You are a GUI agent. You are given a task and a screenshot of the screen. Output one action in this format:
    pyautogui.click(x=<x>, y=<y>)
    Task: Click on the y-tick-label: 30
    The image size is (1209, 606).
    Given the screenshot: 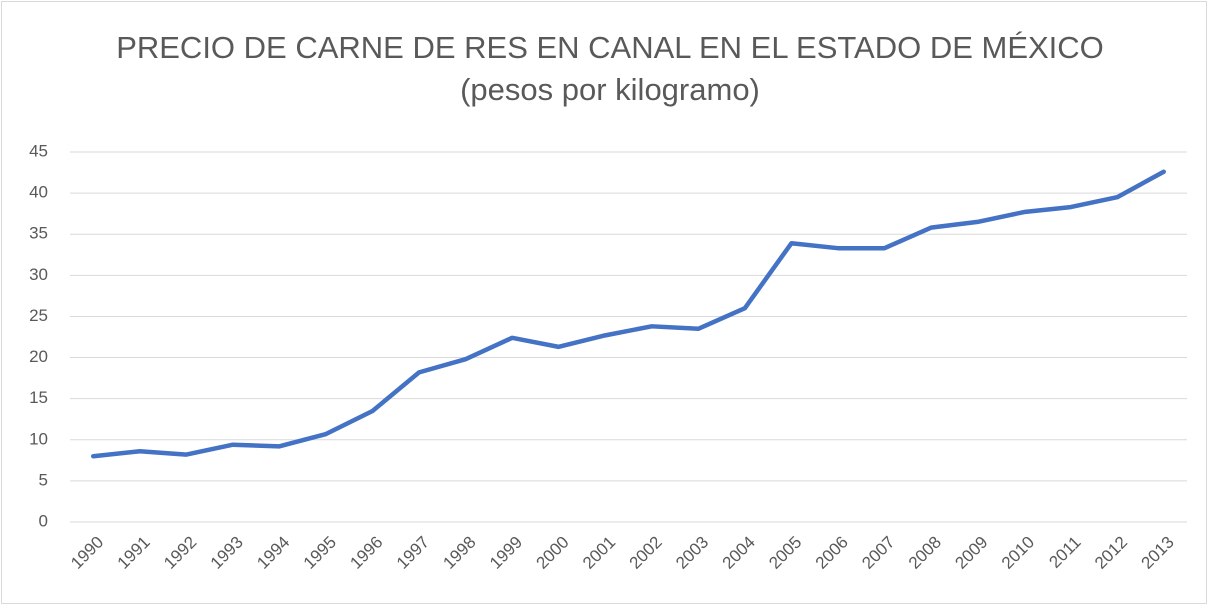 What is the action you would take?
    pyautogui.click(x=38, y=274)
    